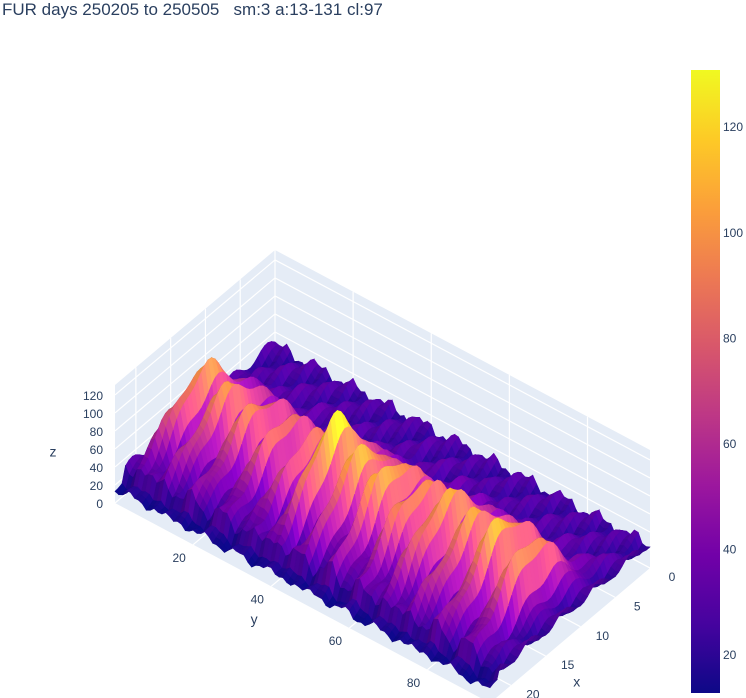 The image size is (746, 698). I want to click on y-tick-label: 80, so click(414, 683).